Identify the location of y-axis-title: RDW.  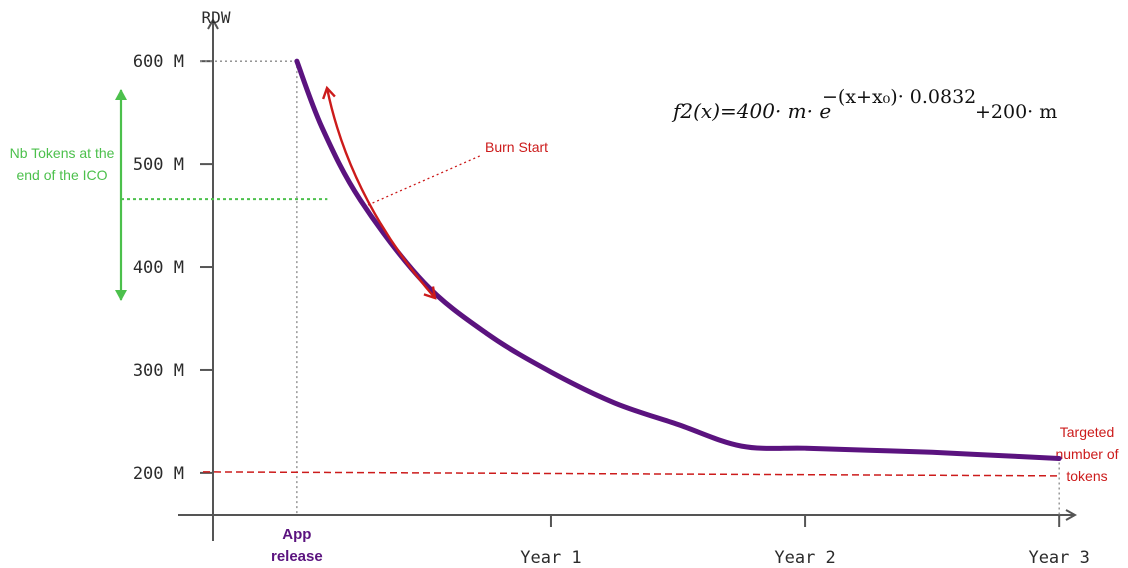
(216, 17).